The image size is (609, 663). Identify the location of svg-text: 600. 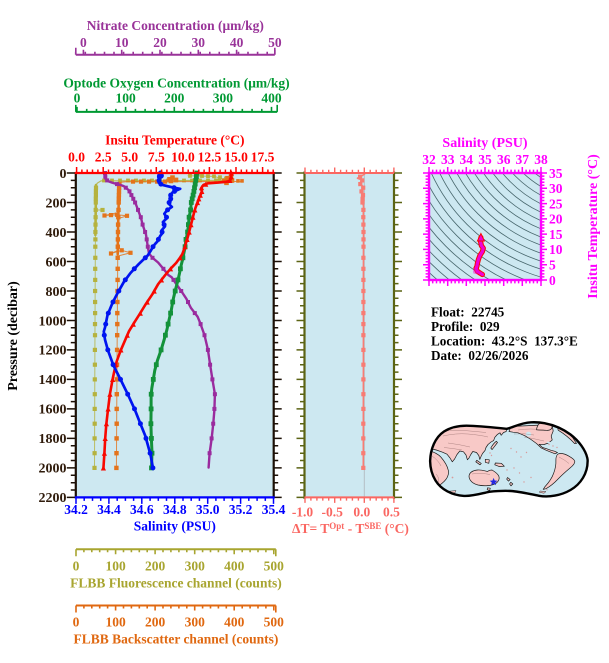
(56, 262).